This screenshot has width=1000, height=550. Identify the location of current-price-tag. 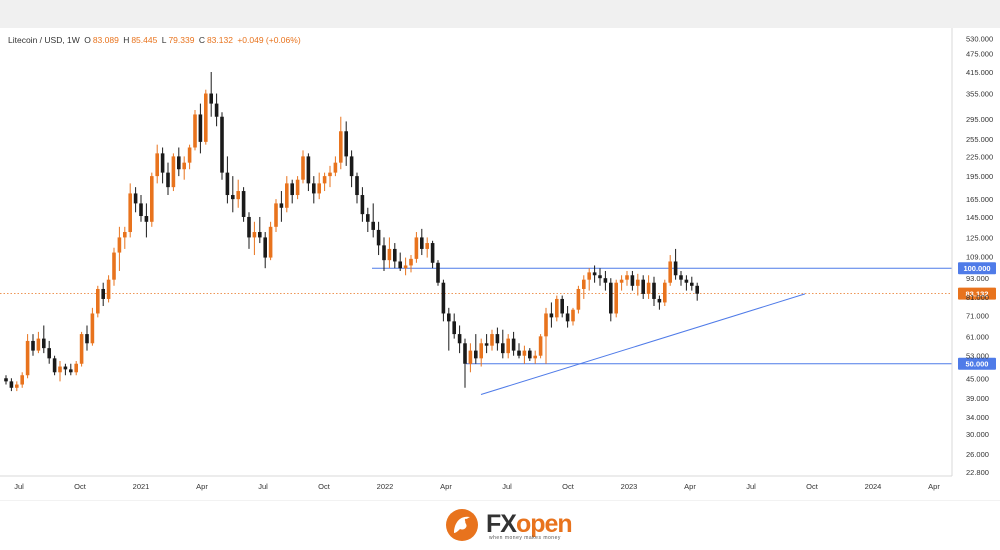
(977, 293).